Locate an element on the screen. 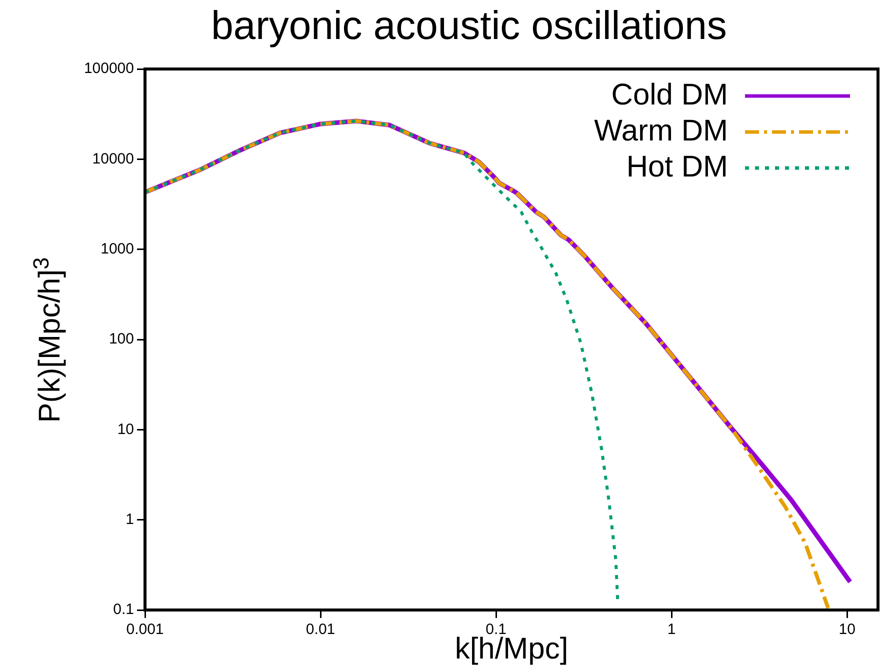 This screenshot has width=883, height=672. legend-label: Hot DM is located at coordinates (677, 167).